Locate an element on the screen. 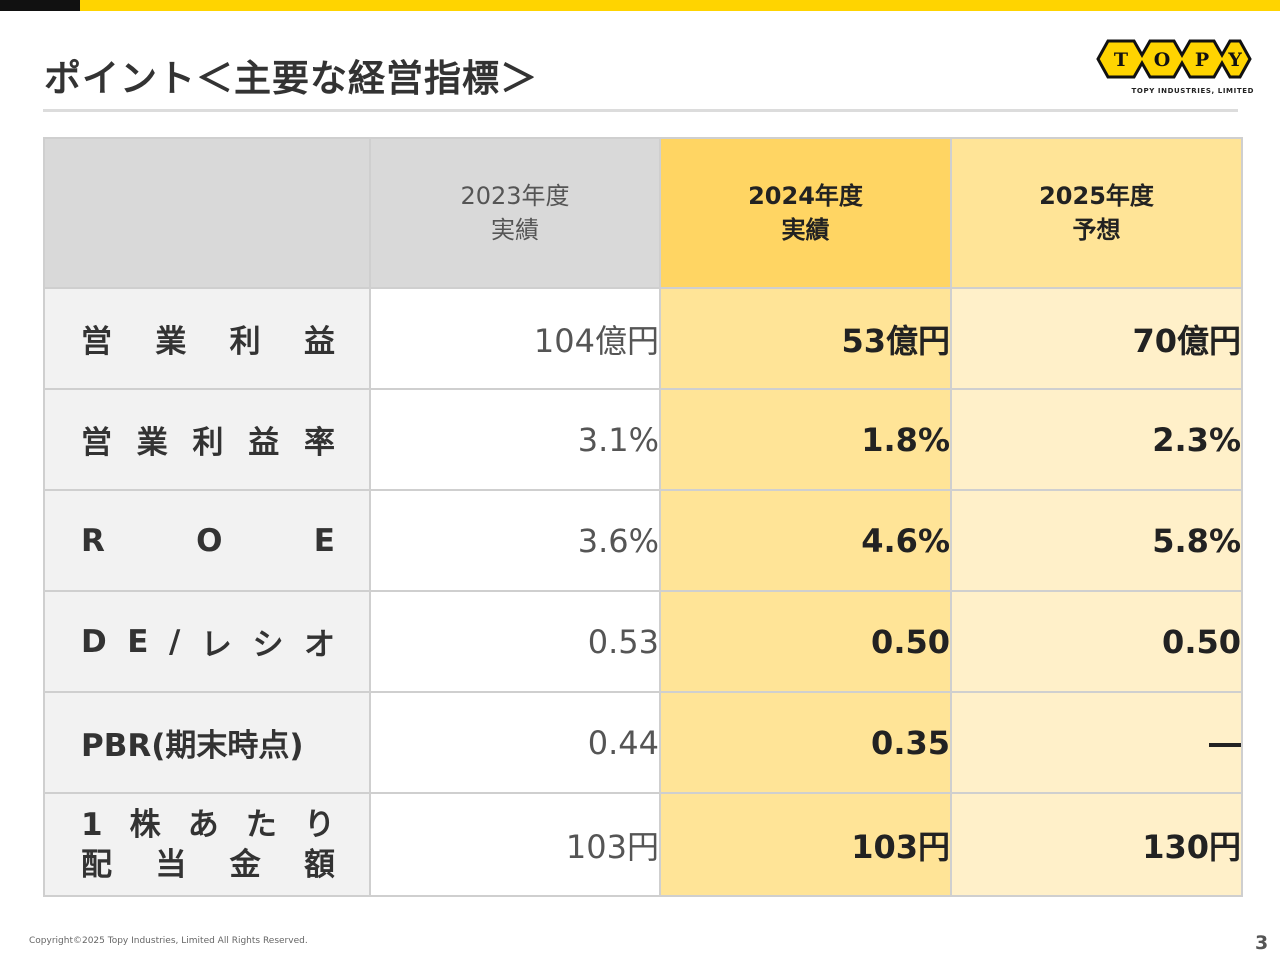  header-2024-type: 実績 is located at coordinates (805, 230).